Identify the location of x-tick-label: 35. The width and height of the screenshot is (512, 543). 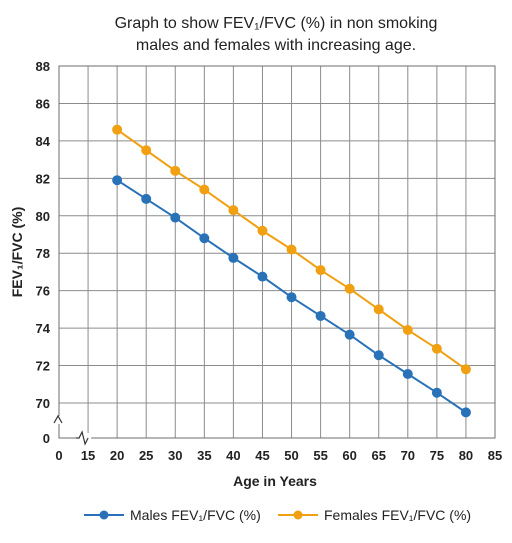
(204, 455).